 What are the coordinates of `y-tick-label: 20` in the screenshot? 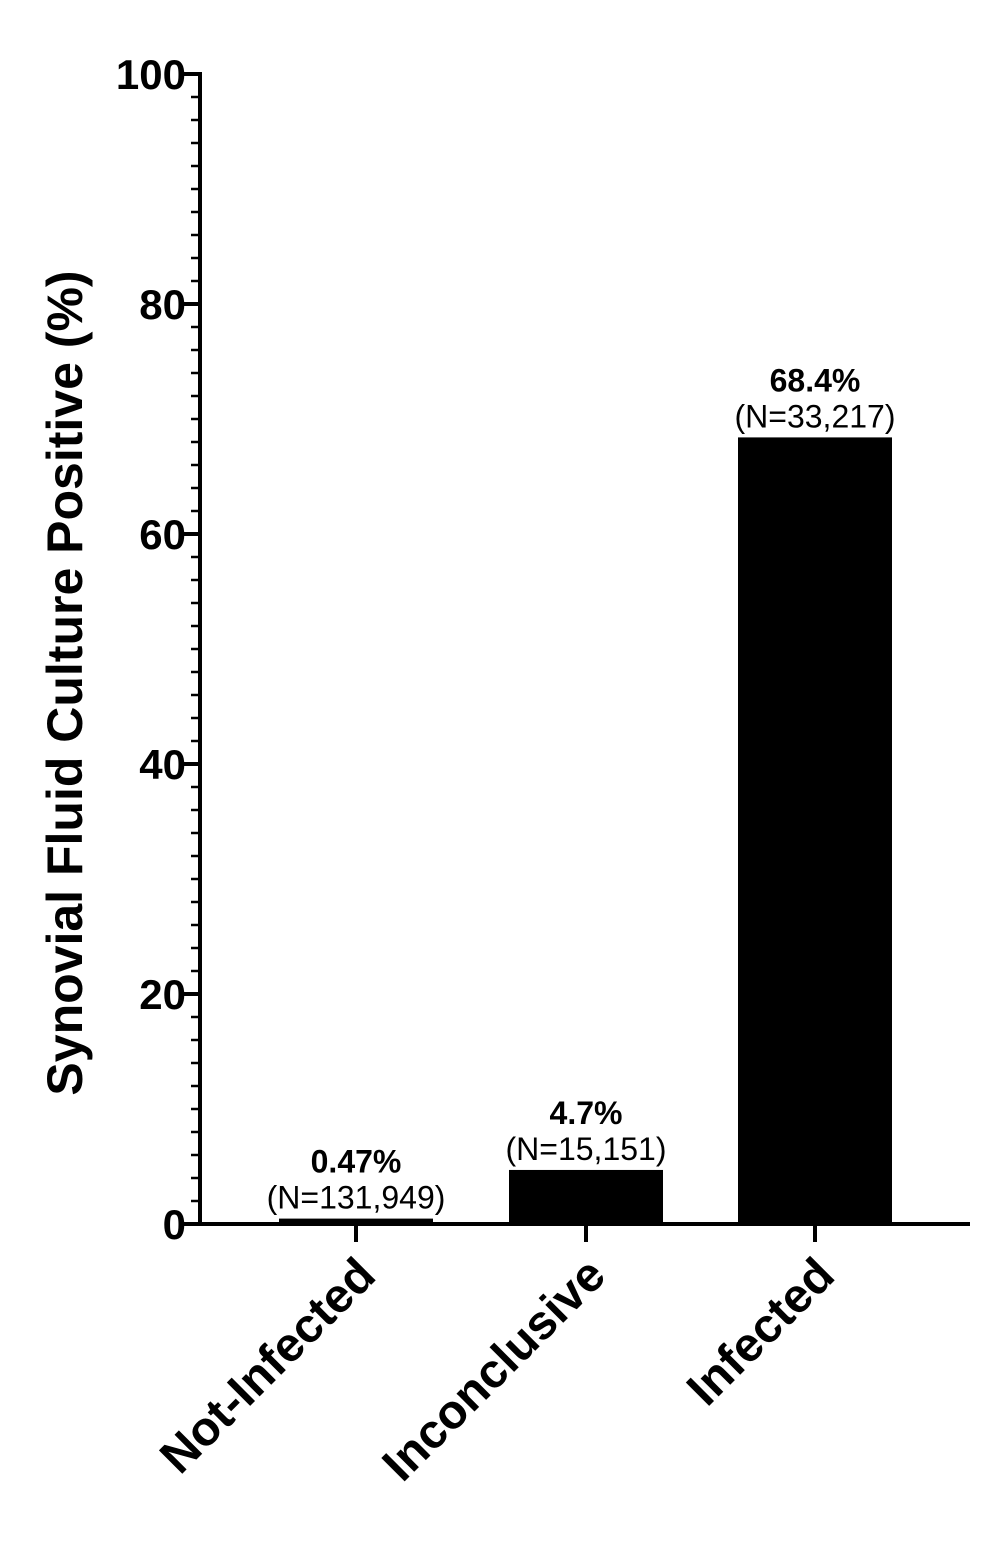 It's located at (162, 994).